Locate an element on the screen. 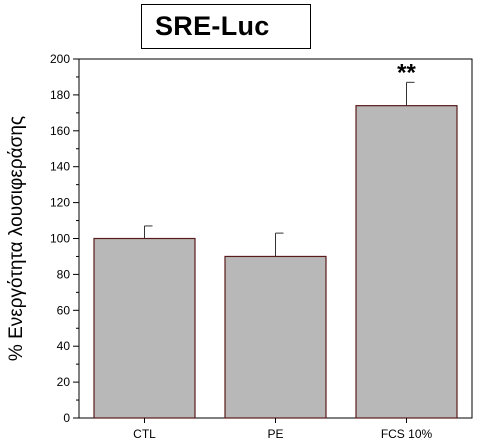 Image resolution: width=477 pixels, height=446 pixels. x-tick-label: FCS 10% is located at coordinates (407, 434).